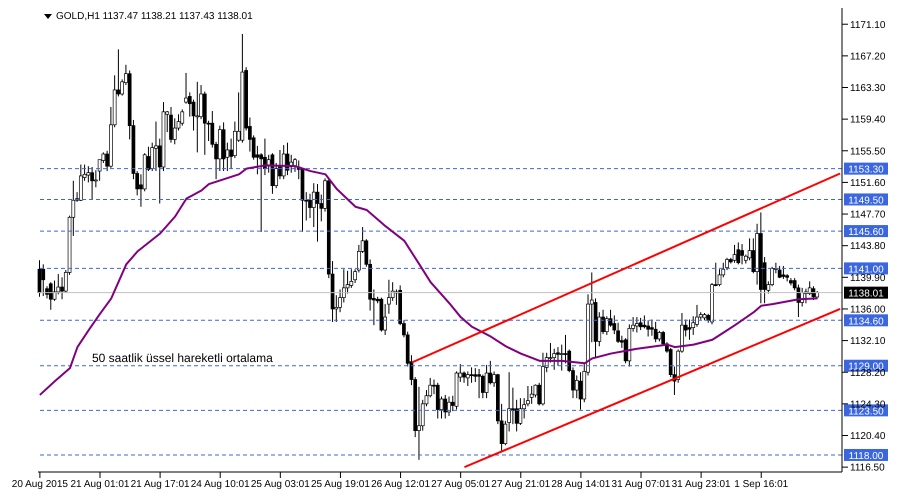 This screenshot has height=500, width=900. Describe the element at coordinates (868, 88) in the screenshot. I see `y-tick-label: 1163.30` at that location.